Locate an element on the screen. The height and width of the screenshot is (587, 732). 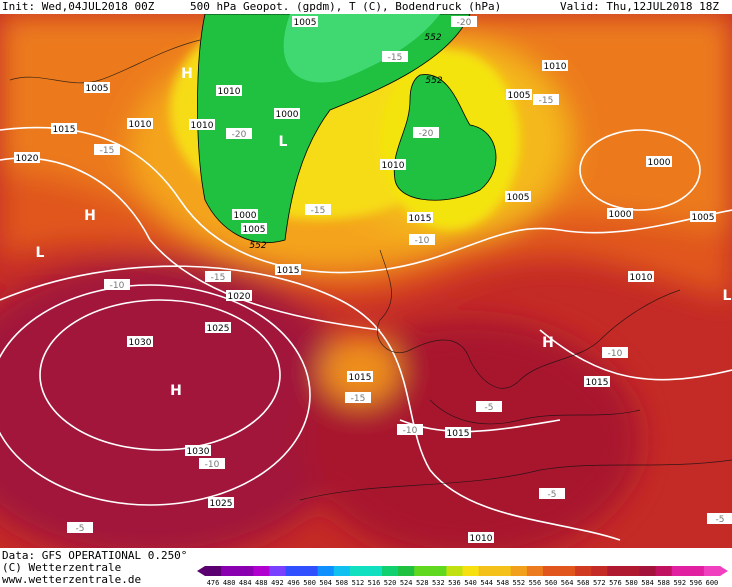
isobar-label: 1025 is located at coordinates (218, 329).